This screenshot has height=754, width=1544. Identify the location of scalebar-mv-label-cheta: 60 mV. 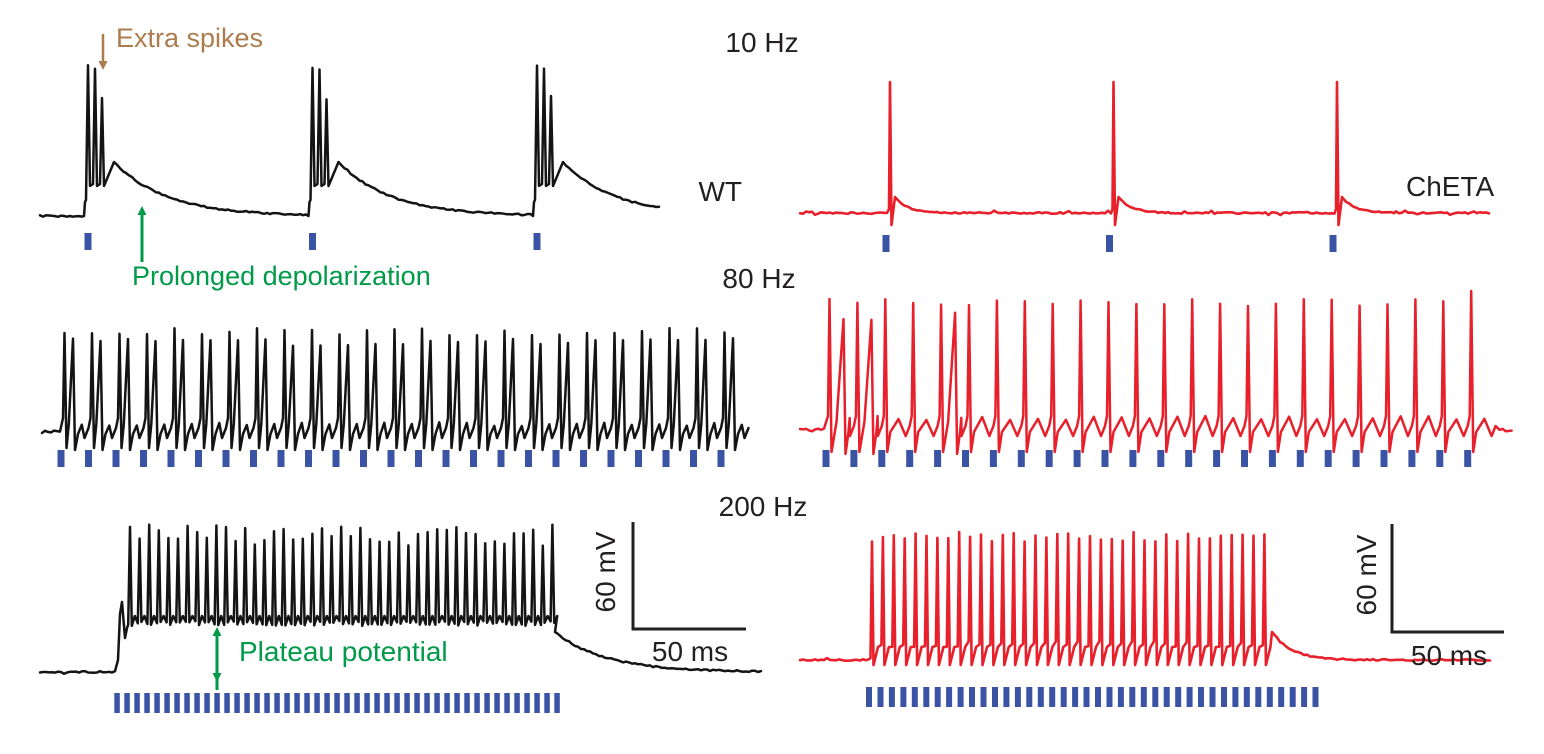
(1366, 575).